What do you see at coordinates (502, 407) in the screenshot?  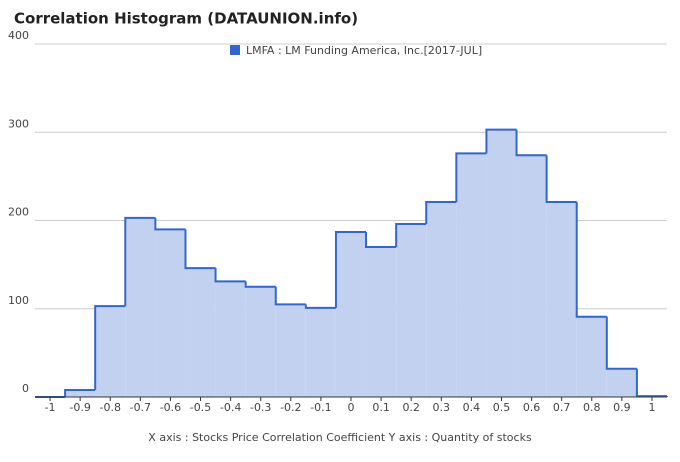 I see `x-tick-label: 0.5` at bounding box center [502, 407].